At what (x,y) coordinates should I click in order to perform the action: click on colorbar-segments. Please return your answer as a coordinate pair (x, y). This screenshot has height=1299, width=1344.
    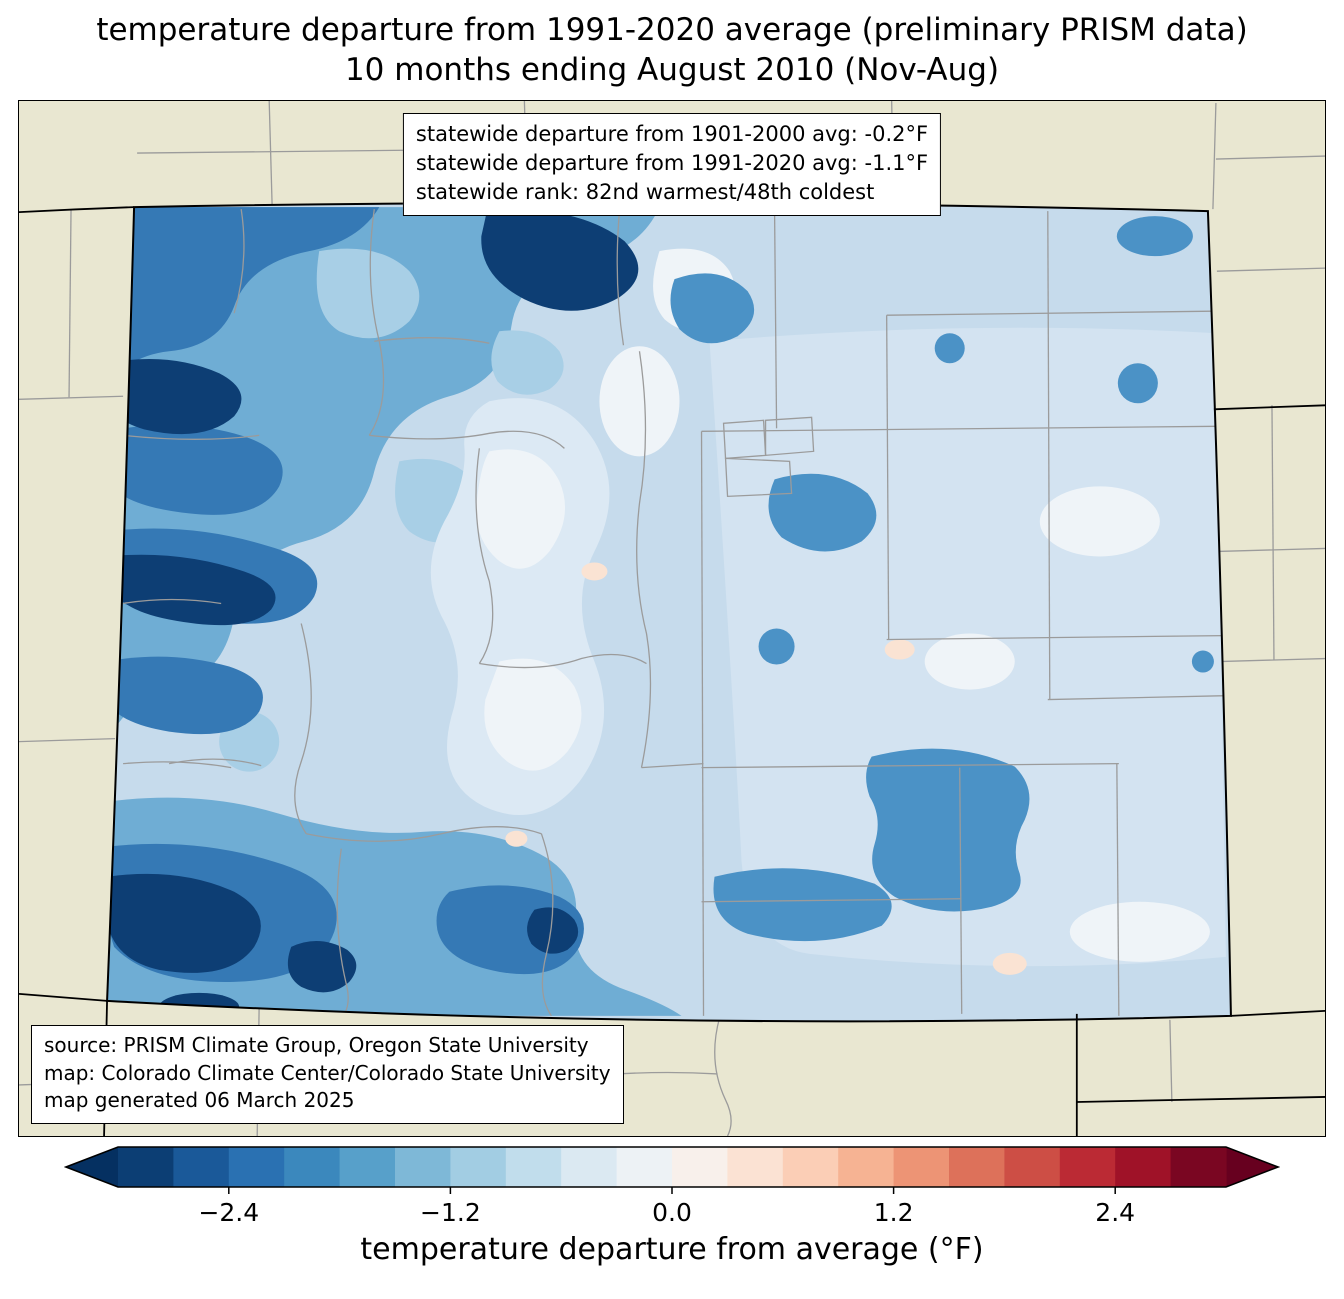
    Looking at the image, I should click on (672, 1167).